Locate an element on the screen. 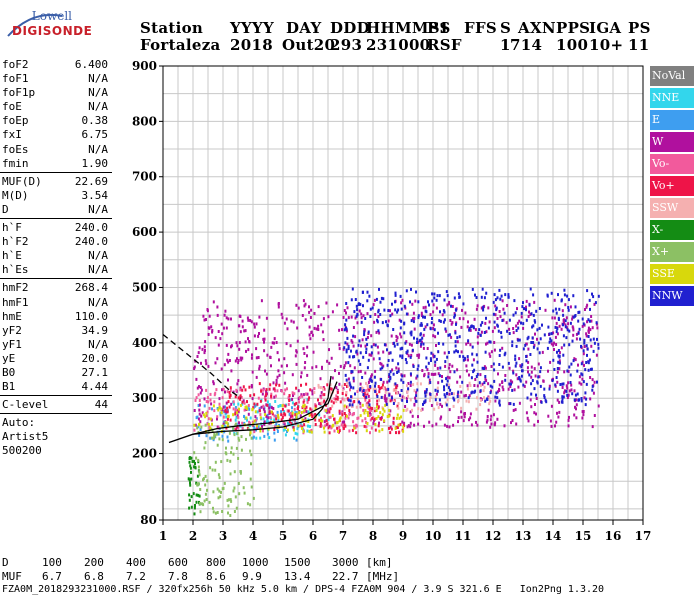  param-value: 0.38 is located at coordinates (95, 121).